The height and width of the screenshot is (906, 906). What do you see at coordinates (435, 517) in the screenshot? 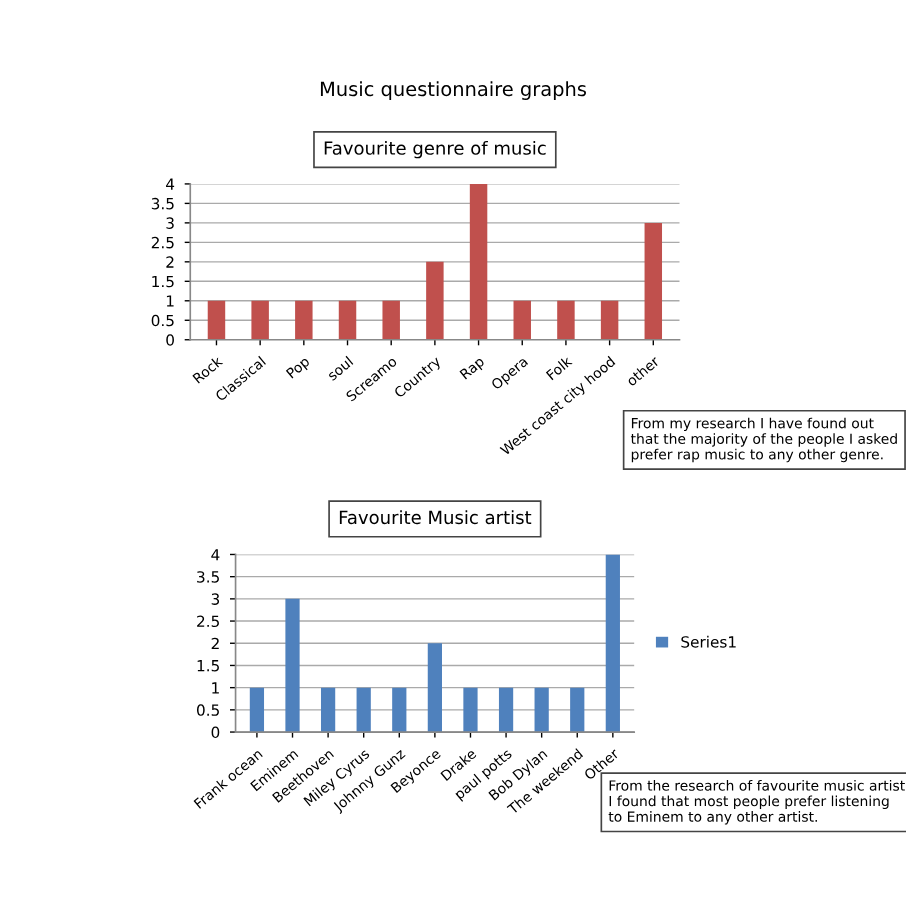
I see `chart-title: Favourite Music artist` at bounding box center [435, 517].